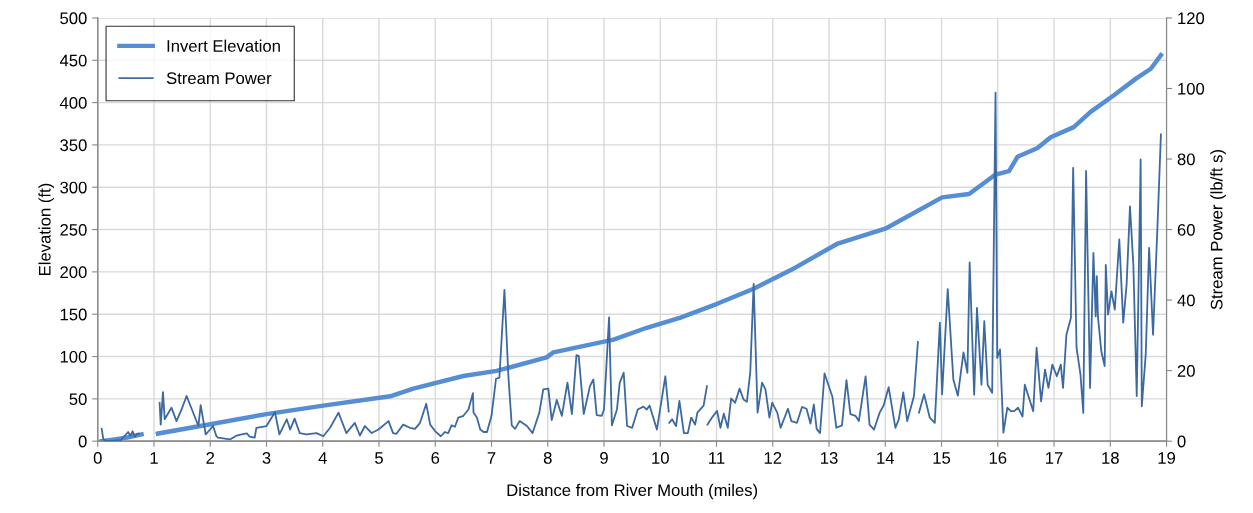 The image size is (1253, 513). What do you see at coordinates (942, 458) in the screenshot?
I see `x-tick-label: 15` at bounding box center [942, 458].